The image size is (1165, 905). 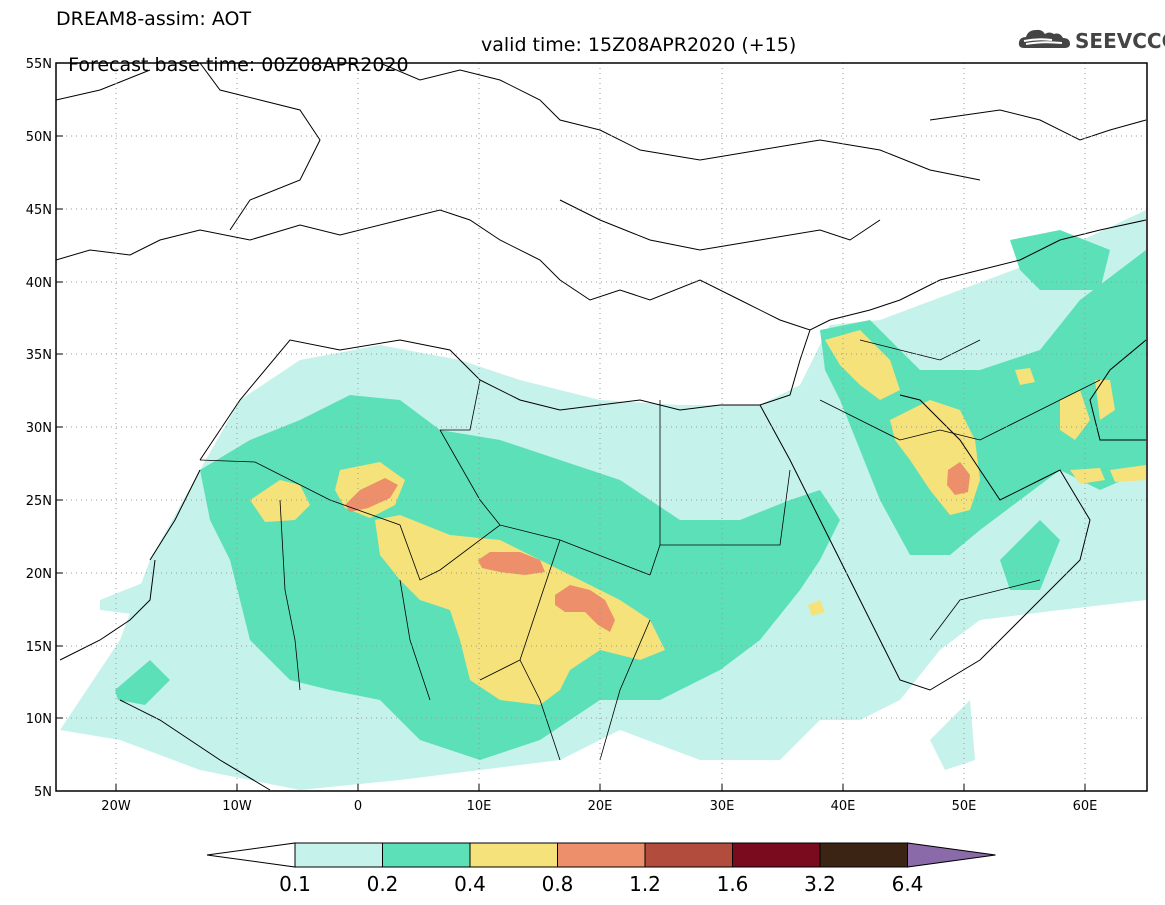 What do you see at coordinates (557, 884) in the screenshot?
I see `colorbar-level-label: 0.8` at bounding box center [557, 884].